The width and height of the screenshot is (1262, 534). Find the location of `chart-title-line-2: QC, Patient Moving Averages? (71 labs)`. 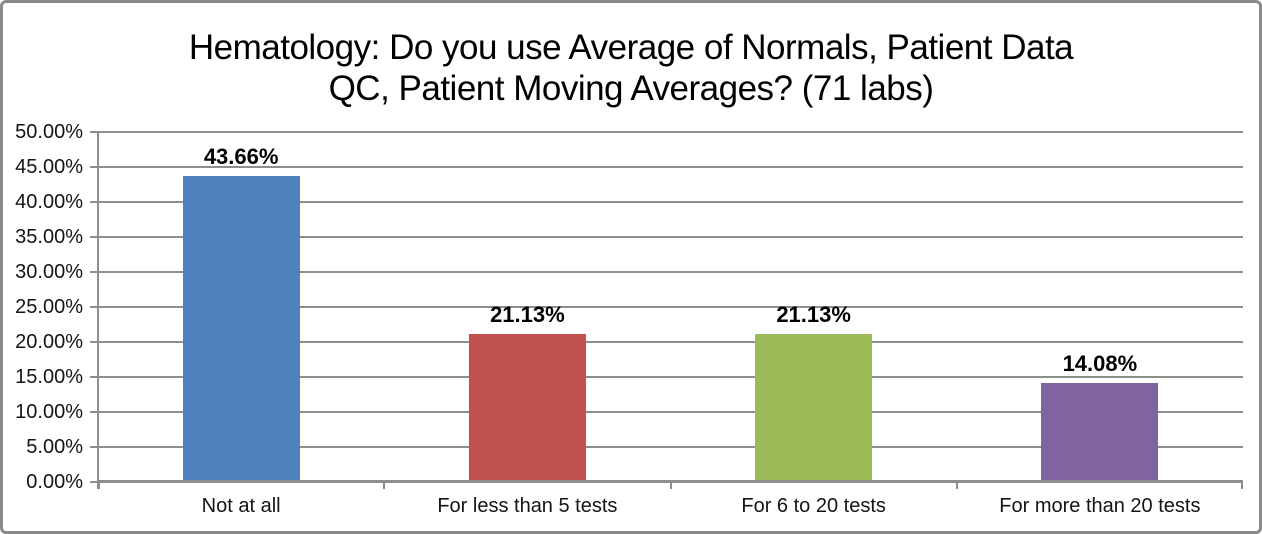

chart-title-line-2: QC, Patient Moving Averages? (71 labs) is located at coordinates (631, 88).